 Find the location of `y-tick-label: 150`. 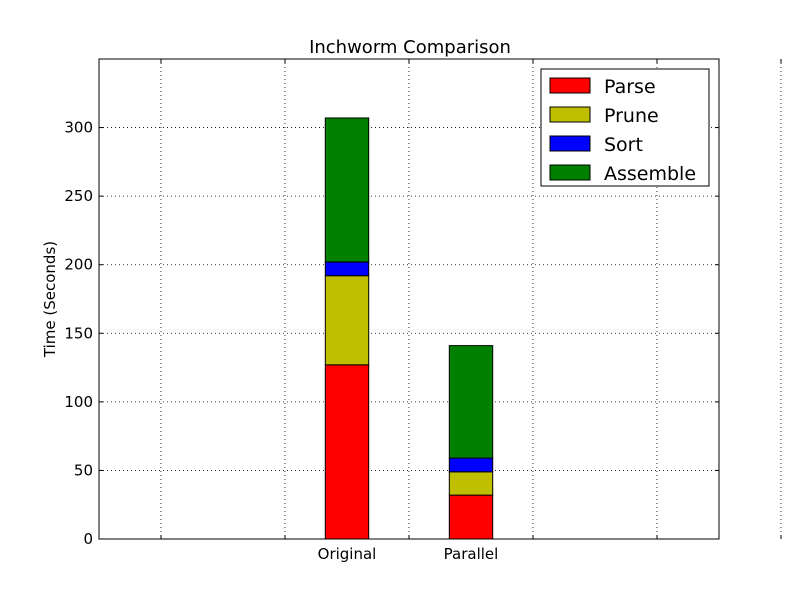

y-tick-label: 150 is located at coordinates (78, 333).